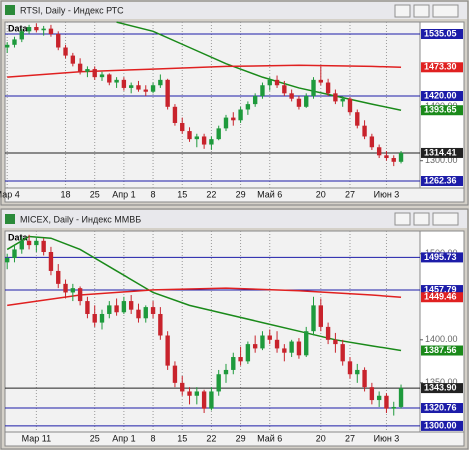  Describe the element at coordinates (66, 194) in the screenshot. I see `x-tick-label: 18` at that location.